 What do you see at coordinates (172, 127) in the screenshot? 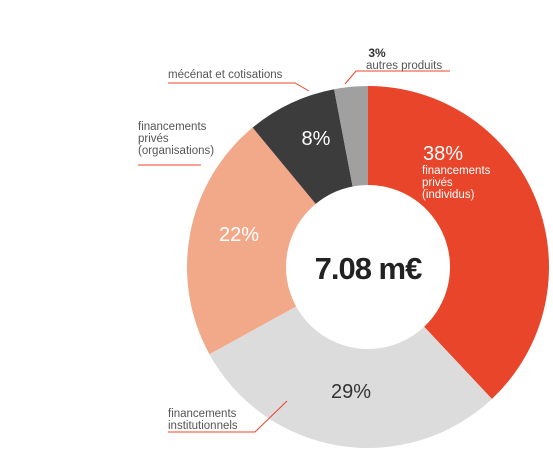
I see `slice-category-label-3: financements` at bounding box center [172, 127].